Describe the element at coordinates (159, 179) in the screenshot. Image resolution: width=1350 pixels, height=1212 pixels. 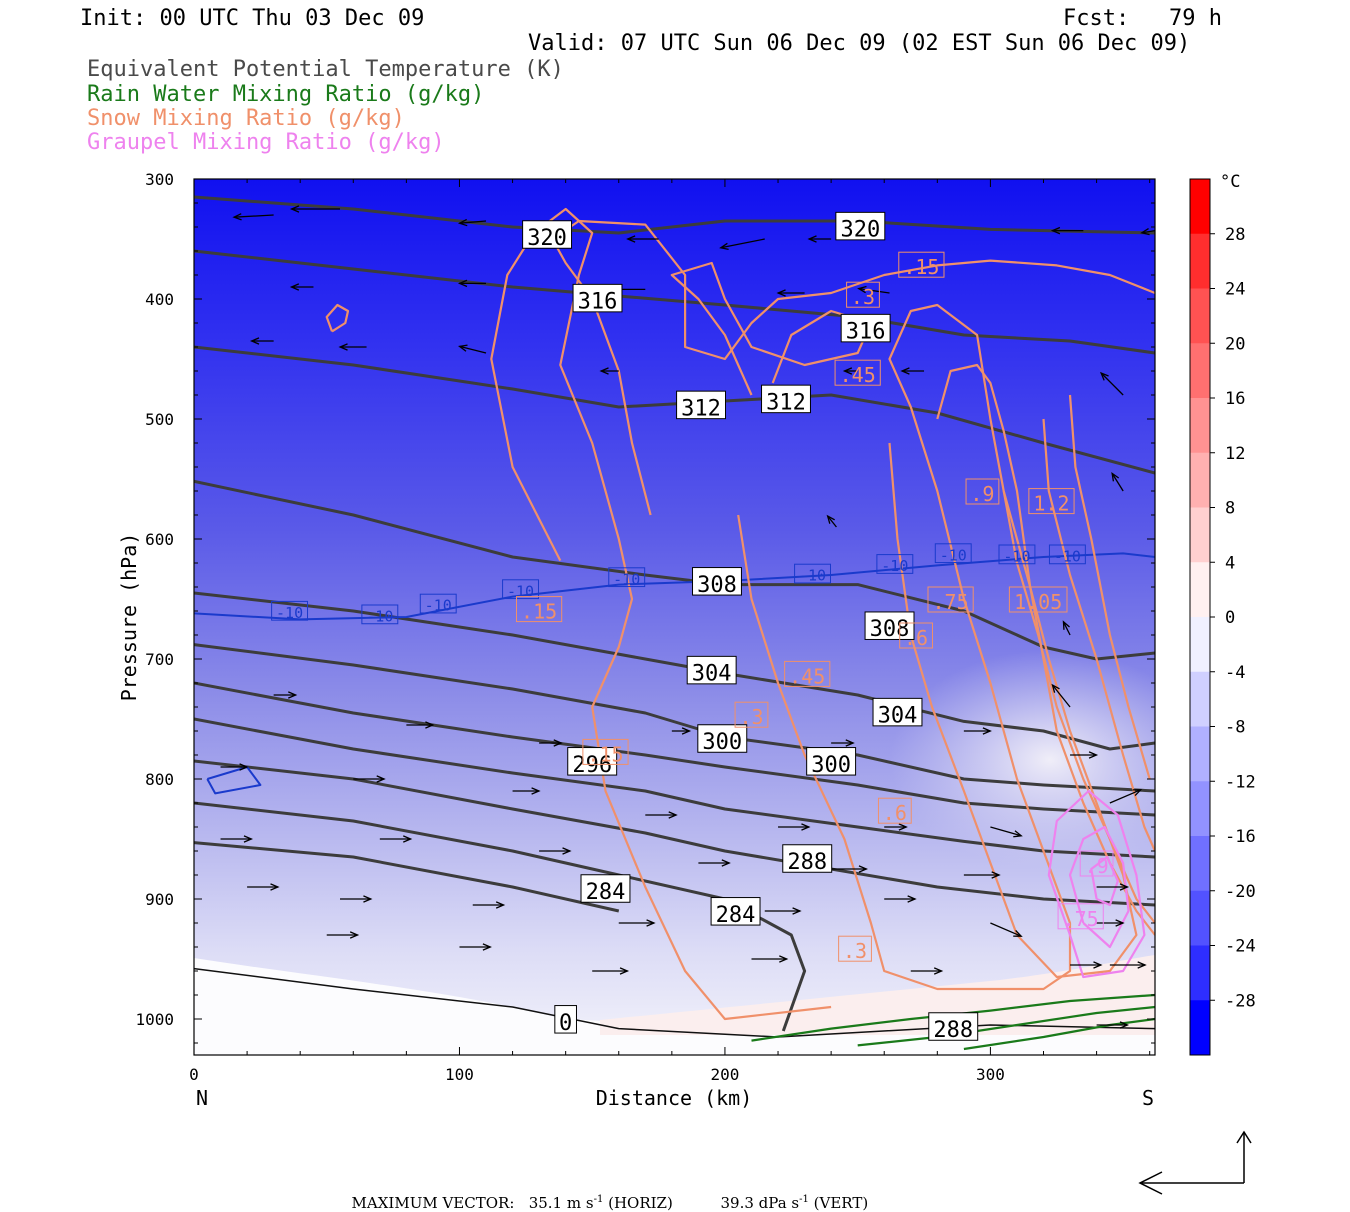
I see `y-tick-label: 300` at that location.